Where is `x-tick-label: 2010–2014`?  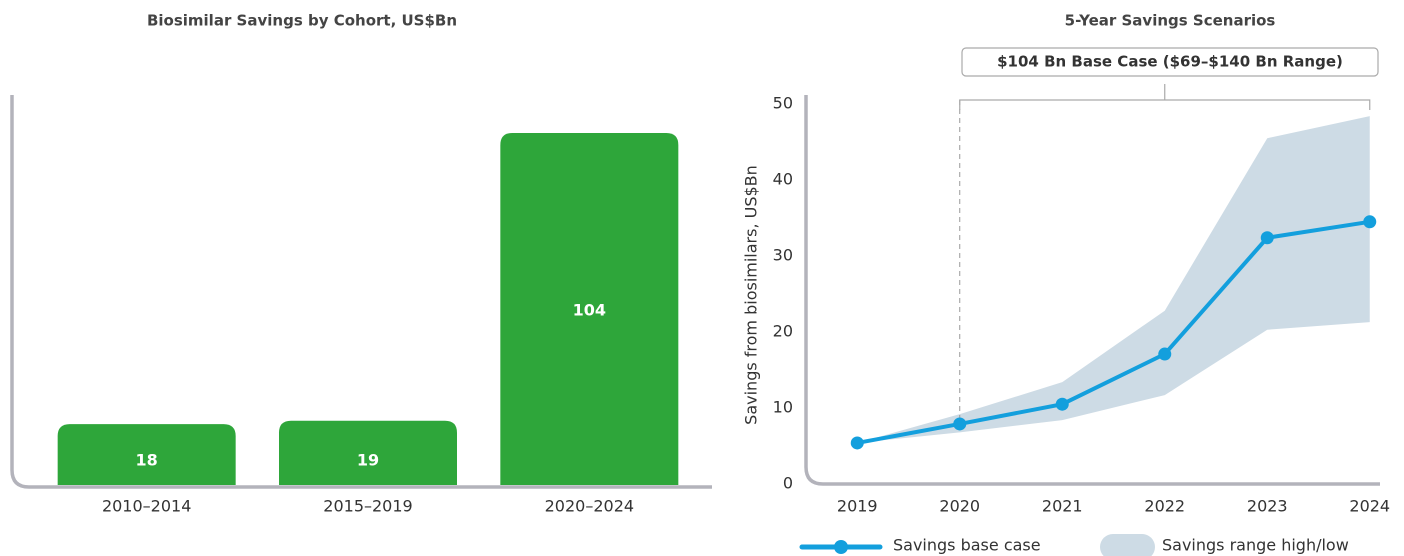 x-tick-label: 2010–2014 is located at coordinates (146, 506).